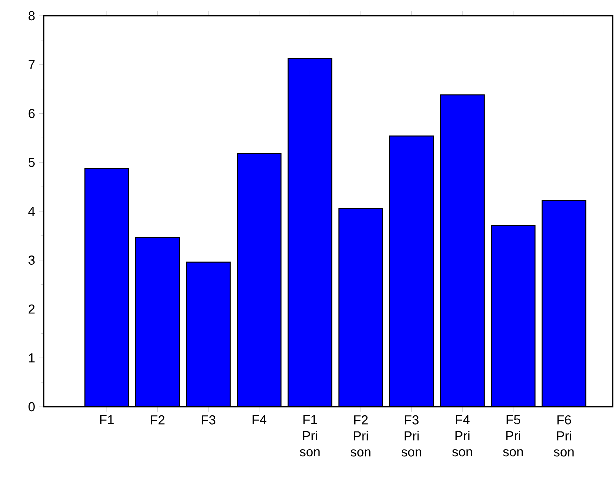  Describe the element at coordinates (564, 436) in the screenshot. I see `x-tick-label: F6 Pri son` at that location.